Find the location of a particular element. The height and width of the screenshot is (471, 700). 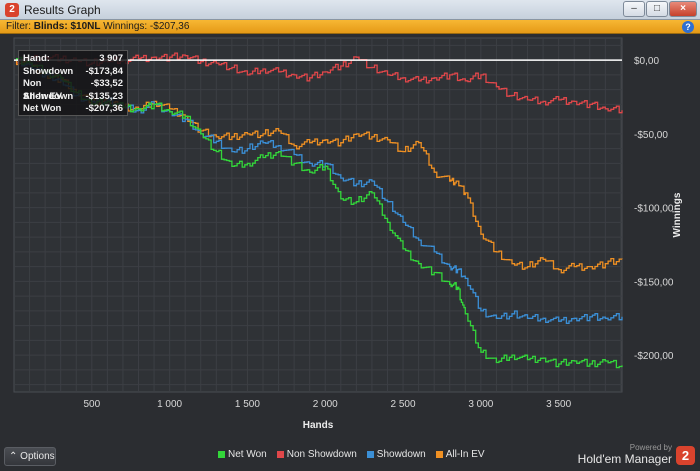

chart-legend: Net Won Non Showdown Showdown All-In EV is located at coordinates (351, 454).